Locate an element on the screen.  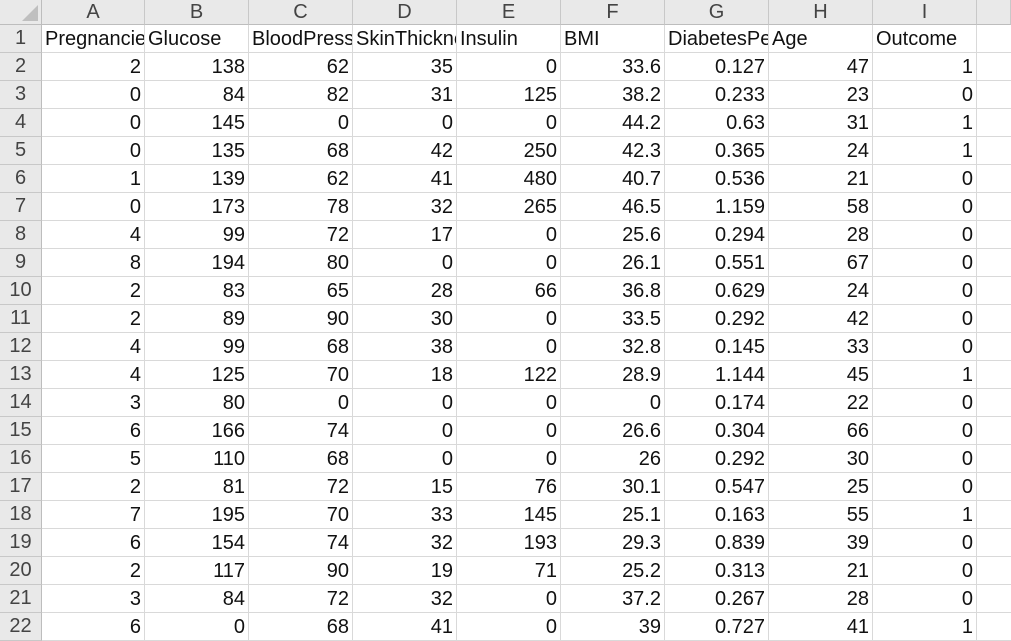
data-cell: 99 is located at coordinates (197, 347).